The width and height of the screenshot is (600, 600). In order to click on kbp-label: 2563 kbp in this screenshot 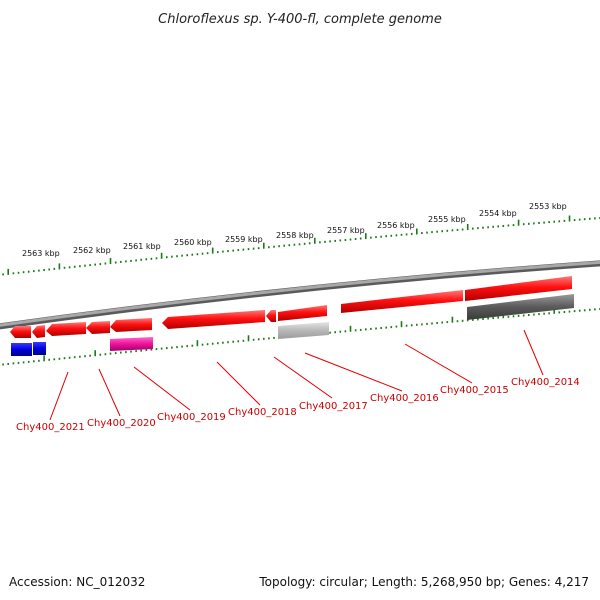, I will do `click(41, 253)`.